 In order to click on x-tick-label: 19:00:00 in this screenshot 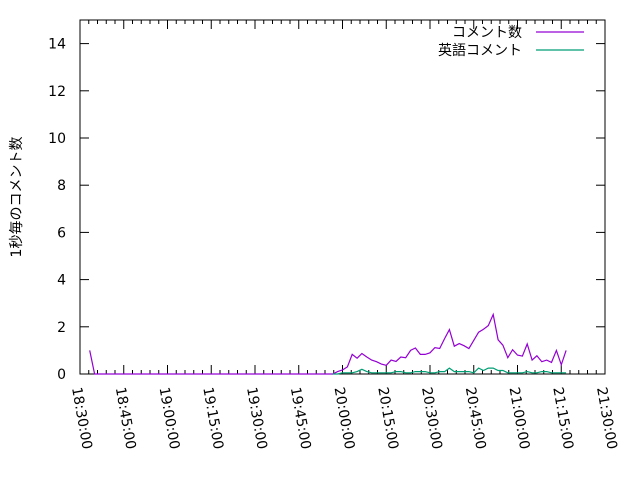, I will do `click(169, 418)`.